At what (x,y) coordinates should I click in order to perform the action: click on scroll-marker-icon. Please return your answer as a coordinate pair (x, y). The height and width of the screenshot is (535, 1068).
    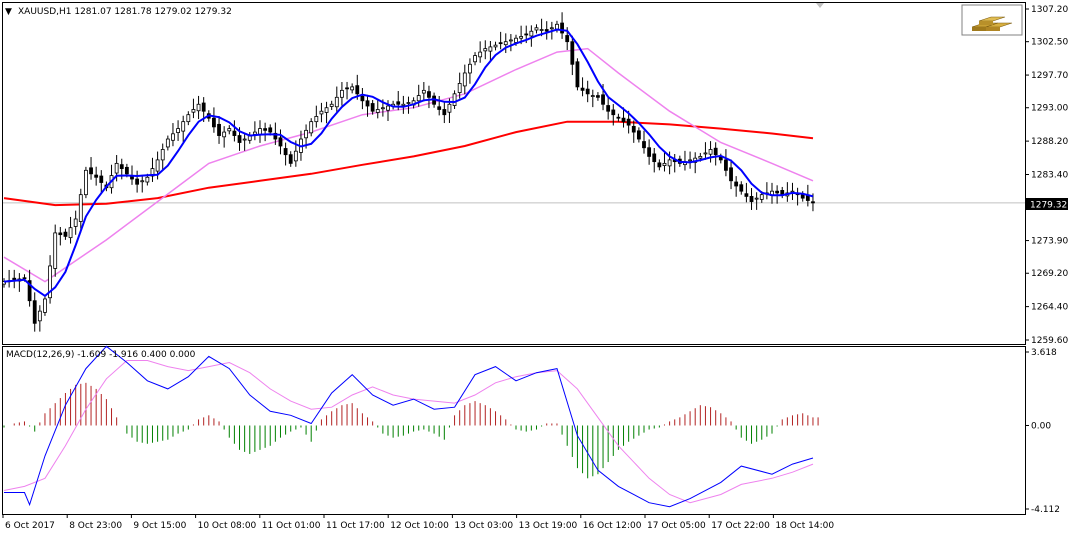
    Looking at the image, I should click on (820, 5).